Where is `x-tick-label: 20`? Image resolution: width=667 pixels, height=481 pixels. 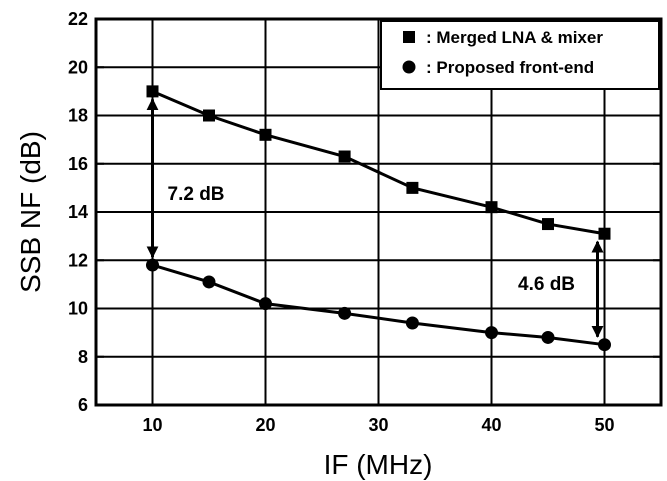
x-tick-label: 20 is located at coordinates (265, 425).